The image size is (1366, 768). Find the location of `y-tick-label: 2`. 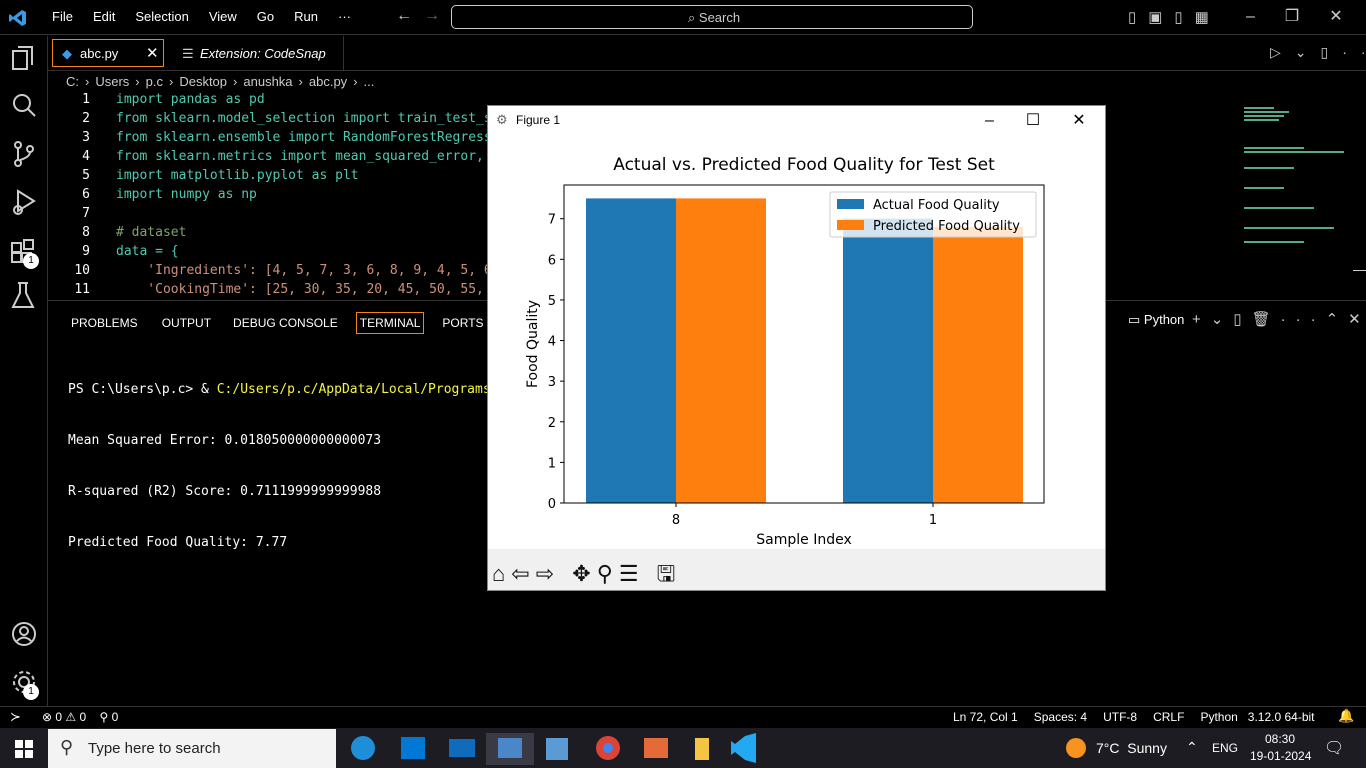

y-tick-label: 2 is located at coordinates (552, 423).